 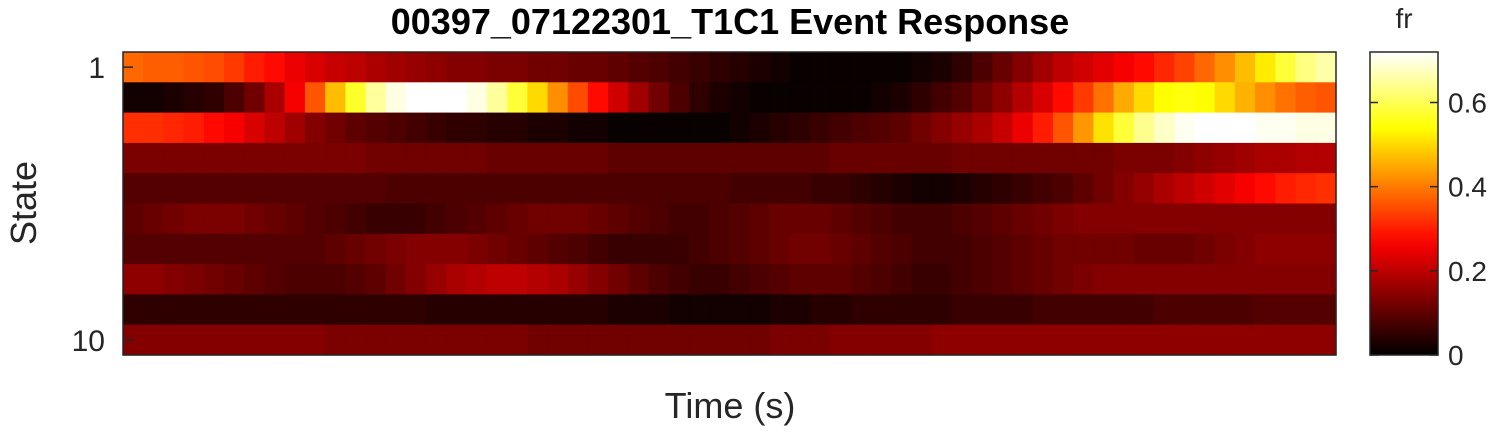 I want to click on colorbar-tick-label: 0, so click(x=1456, y=355).